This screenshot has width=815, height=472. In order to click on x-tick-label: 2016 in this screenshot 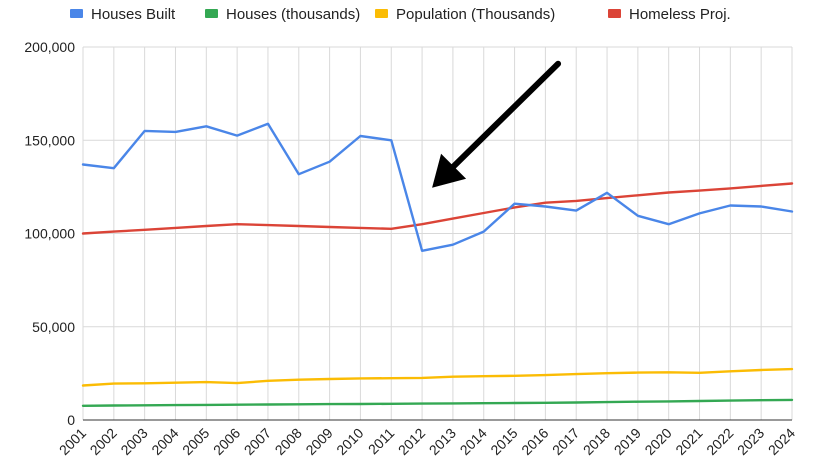, I will do `click(534, 441)`.